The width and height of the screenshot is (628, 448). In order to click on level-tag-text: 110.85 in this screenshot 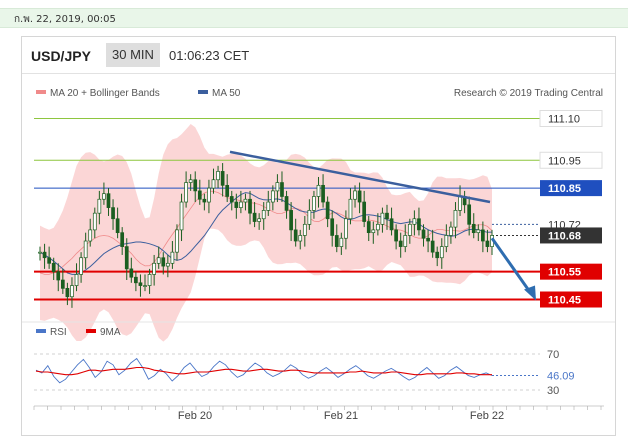, I will do `click(564, 189)`.